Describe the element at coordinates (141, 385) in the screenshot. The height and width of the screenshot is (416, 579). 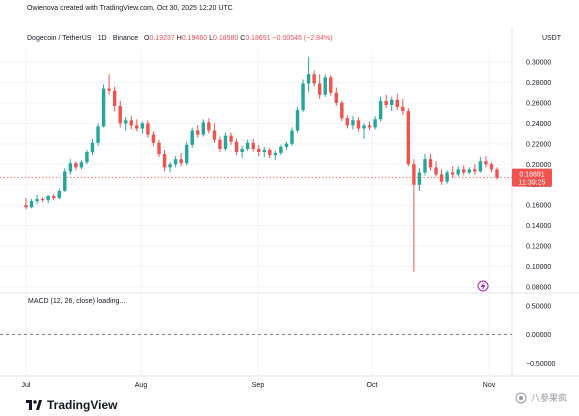
I see `time-tick-label: Aug` at that location.